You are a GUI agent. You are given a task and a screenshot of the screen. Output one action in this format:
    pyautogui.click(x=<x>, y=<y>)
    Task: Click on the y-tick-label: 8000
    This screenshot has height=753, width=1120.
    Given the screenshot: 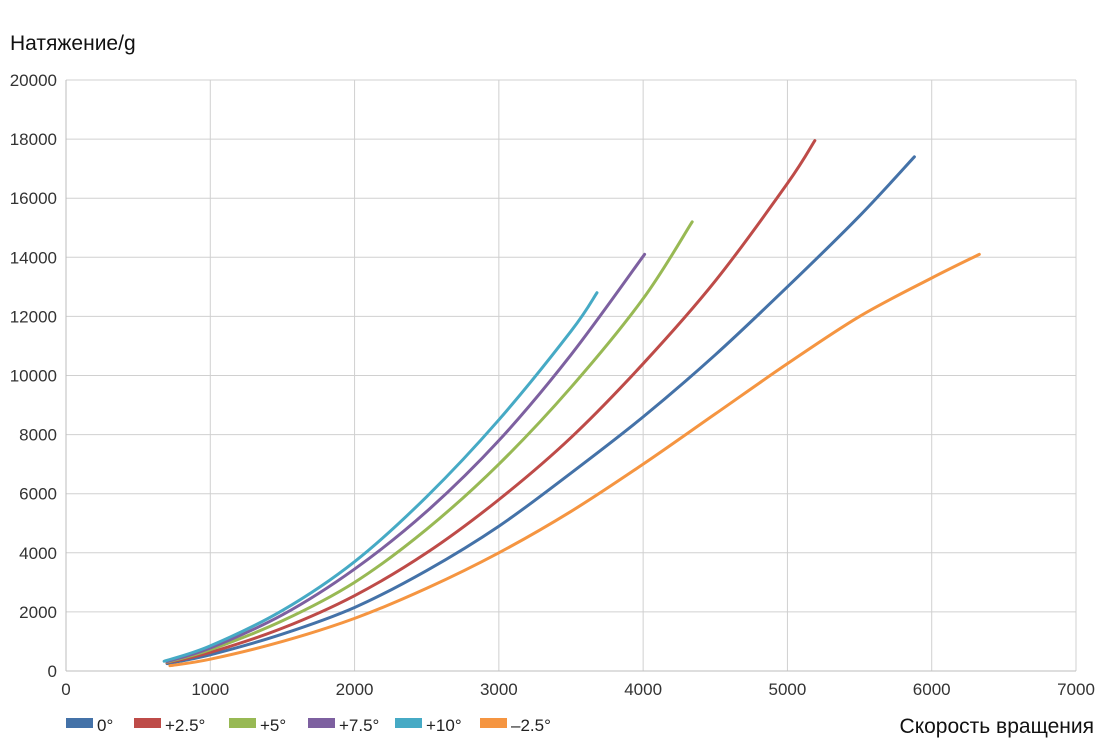 What is the action you would take?
    pyautogui.click(x=38, y=435)
    